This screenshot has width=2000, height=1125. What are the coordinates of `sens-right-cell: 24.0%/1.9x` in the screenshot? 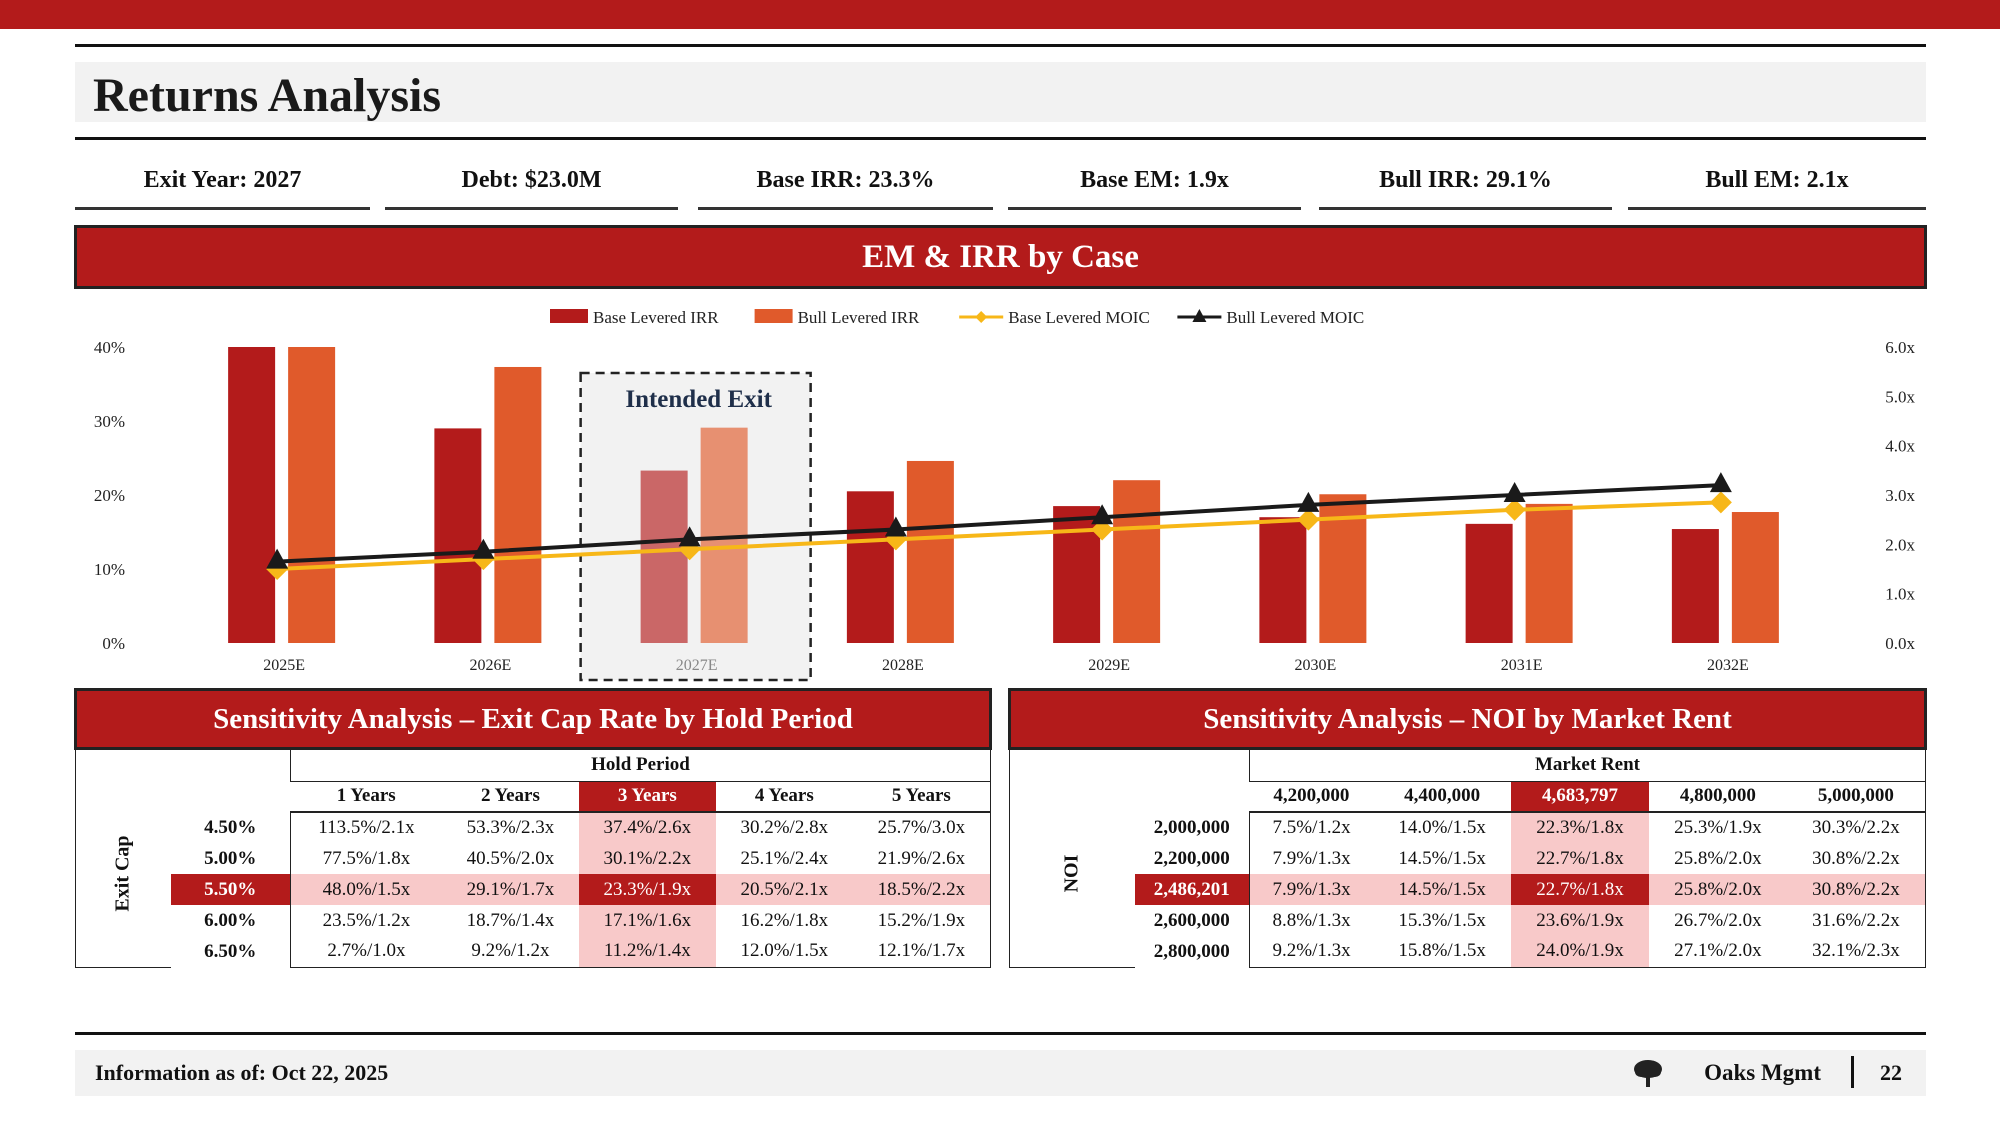 It's located at (1580, 952).